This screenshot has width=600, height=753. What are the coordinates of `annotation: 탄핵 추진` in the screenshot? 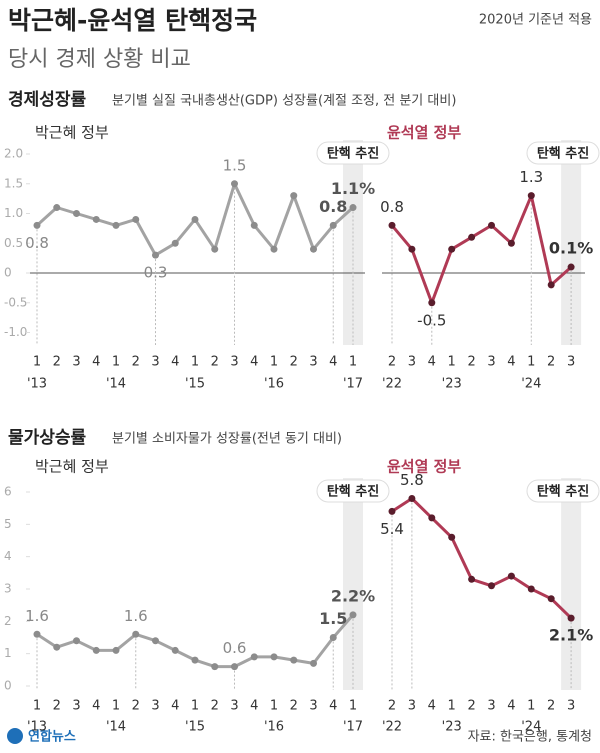 It's located at (563, 154).